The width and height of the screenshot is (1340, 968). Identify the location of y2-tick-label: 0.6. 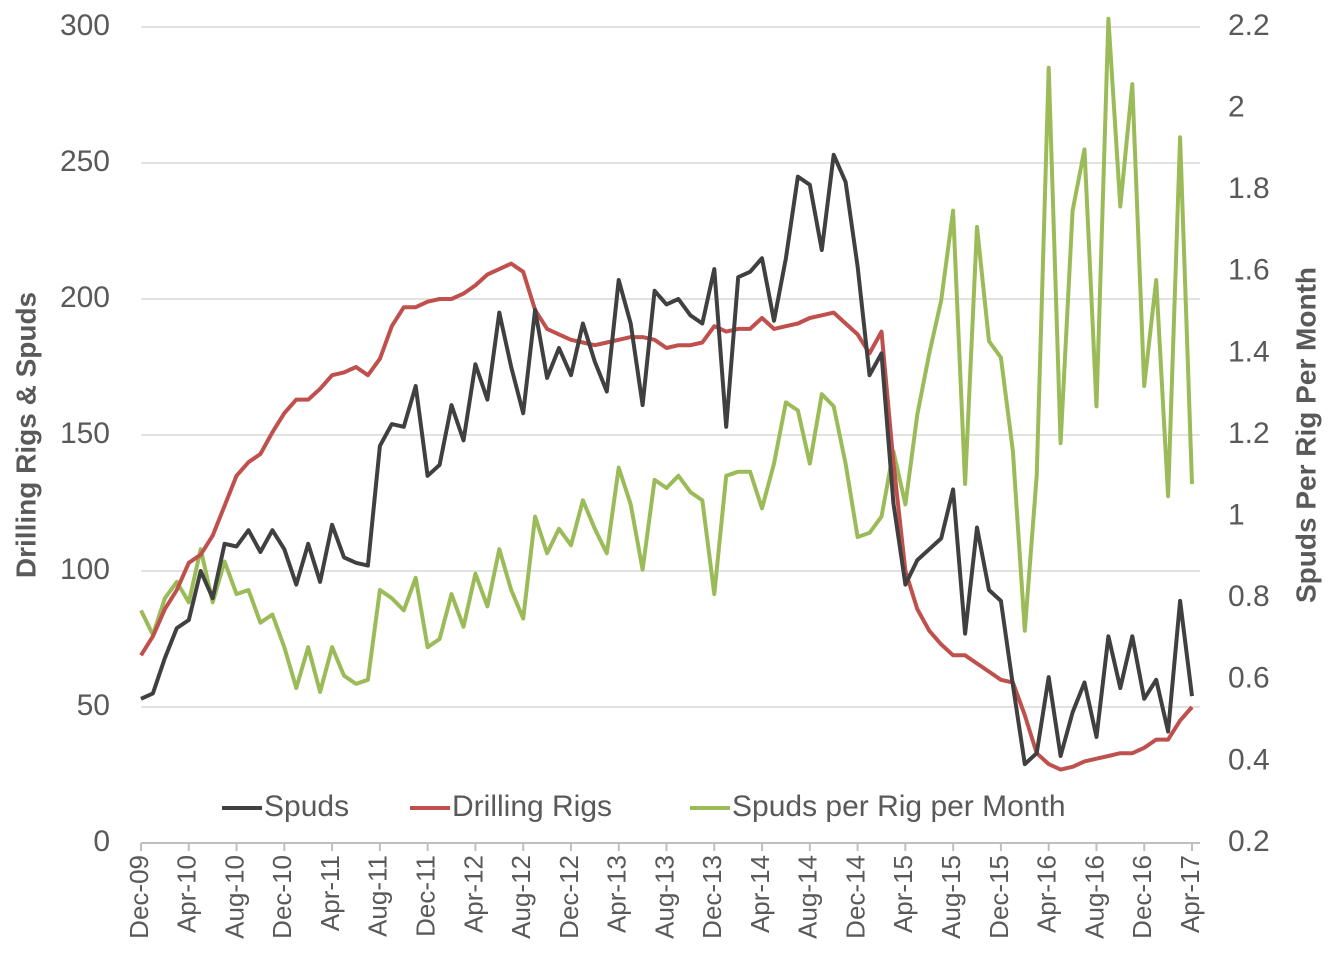
(1249, 678).